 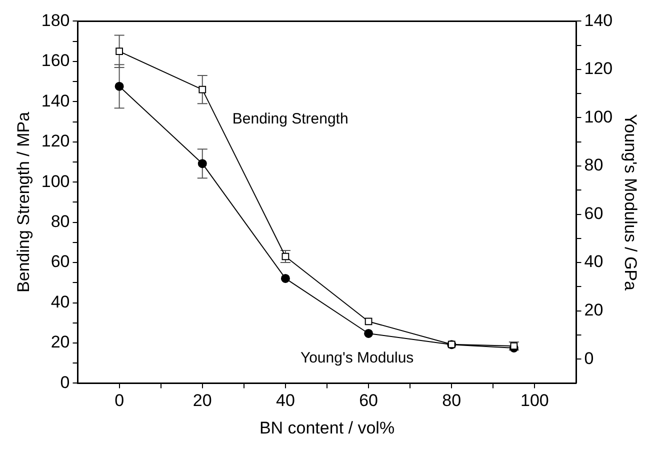 What do you see at coordinates (60, 342) in the screenshot?
I see `y-tick-label: 20` at bounding box center [60, 342].